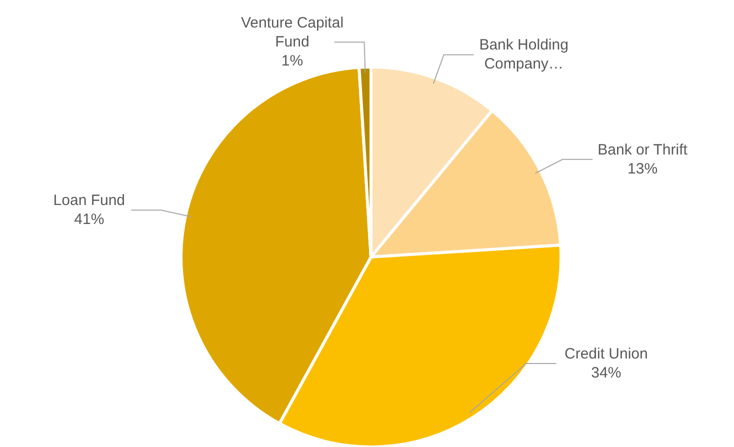  Describe the element at coordinates (292, 61) in the screenshot. I see `data-label: 1%` at that location.